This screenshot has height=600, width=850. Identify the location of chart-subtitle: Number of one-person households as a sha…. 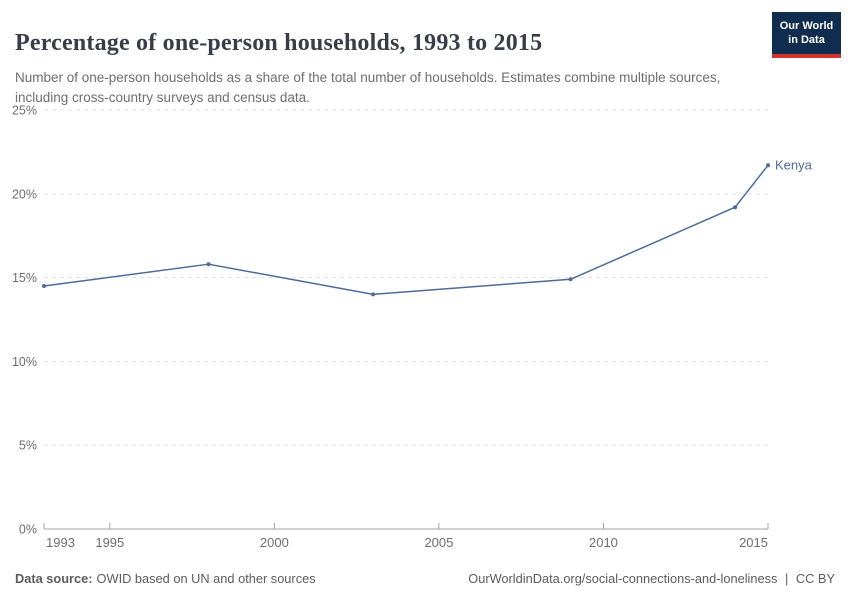
(368, 87).